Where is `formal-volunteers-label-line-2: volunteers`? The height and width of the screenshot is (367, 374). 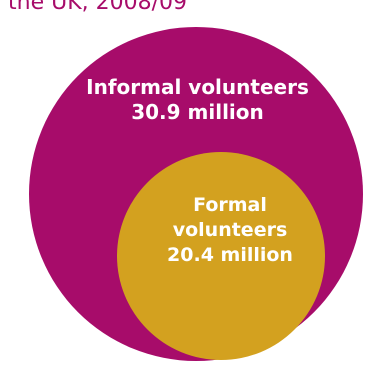 formal-volunteers-label-line-2: volunteers is located at coordinates (230, 230).